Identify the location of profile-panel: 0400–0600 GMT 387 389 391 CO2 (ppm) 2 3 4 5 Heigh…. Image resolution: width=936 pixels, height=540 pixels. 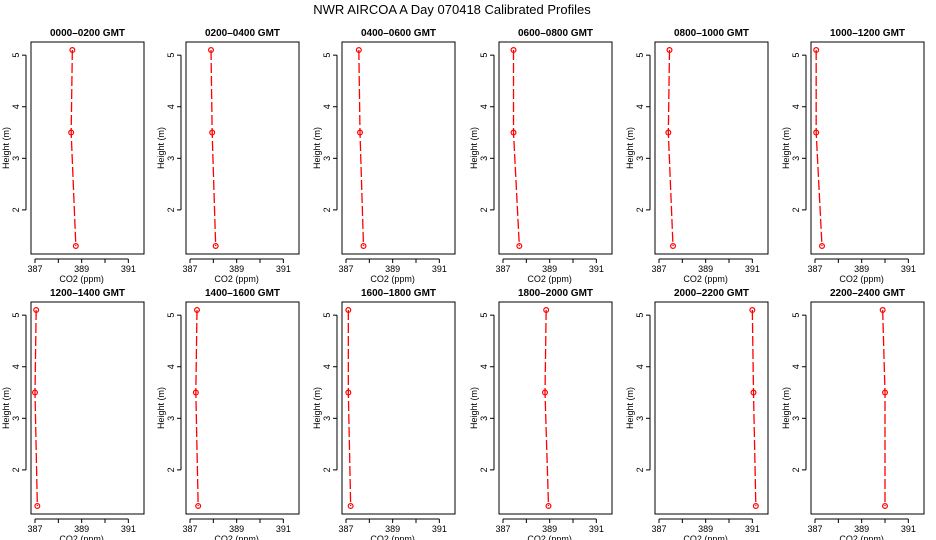
(384, 156).